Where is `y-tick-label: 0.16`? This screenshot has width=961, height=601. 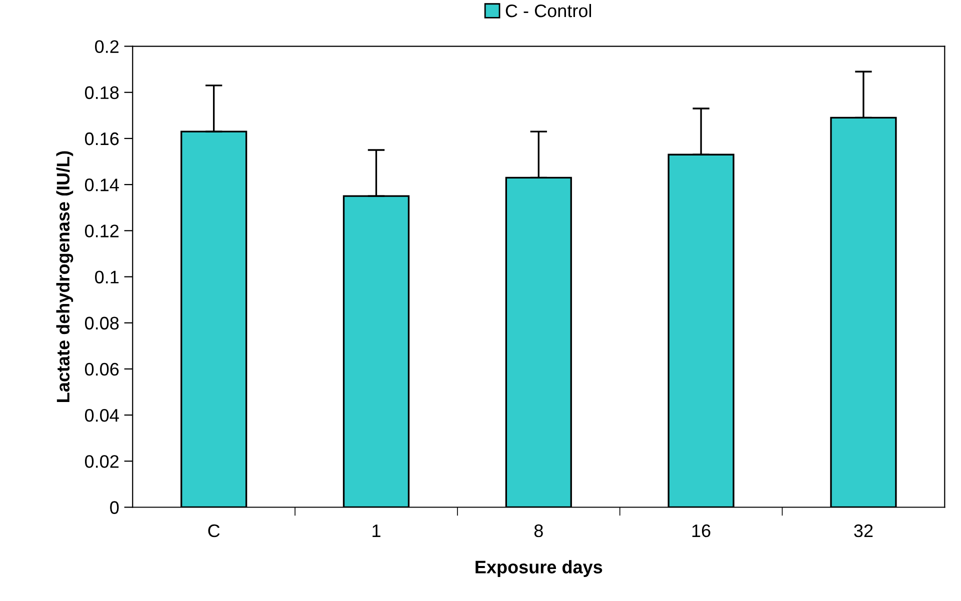 y-tick-label: 0.16 is located at coordinates (101, 139).